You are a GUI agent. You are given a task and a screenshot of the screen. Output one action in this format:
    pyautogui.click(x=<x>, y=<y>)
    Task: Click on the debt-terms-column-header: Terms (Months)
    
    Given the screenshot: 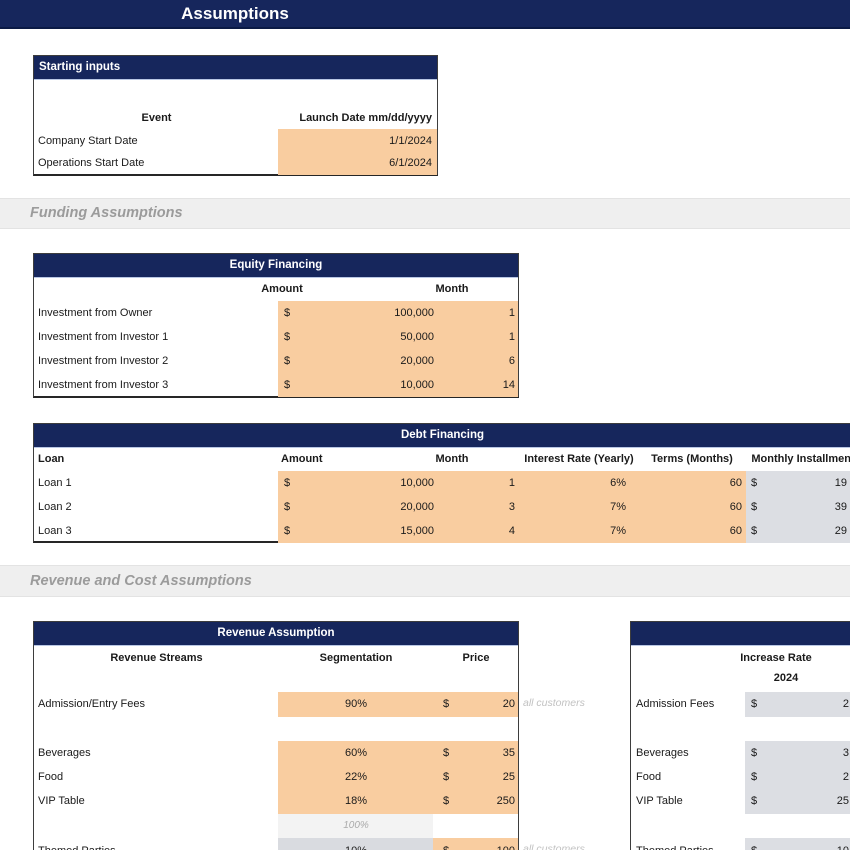 What is the action you would take?
    pyautogui.click(x=692, y=459)
    